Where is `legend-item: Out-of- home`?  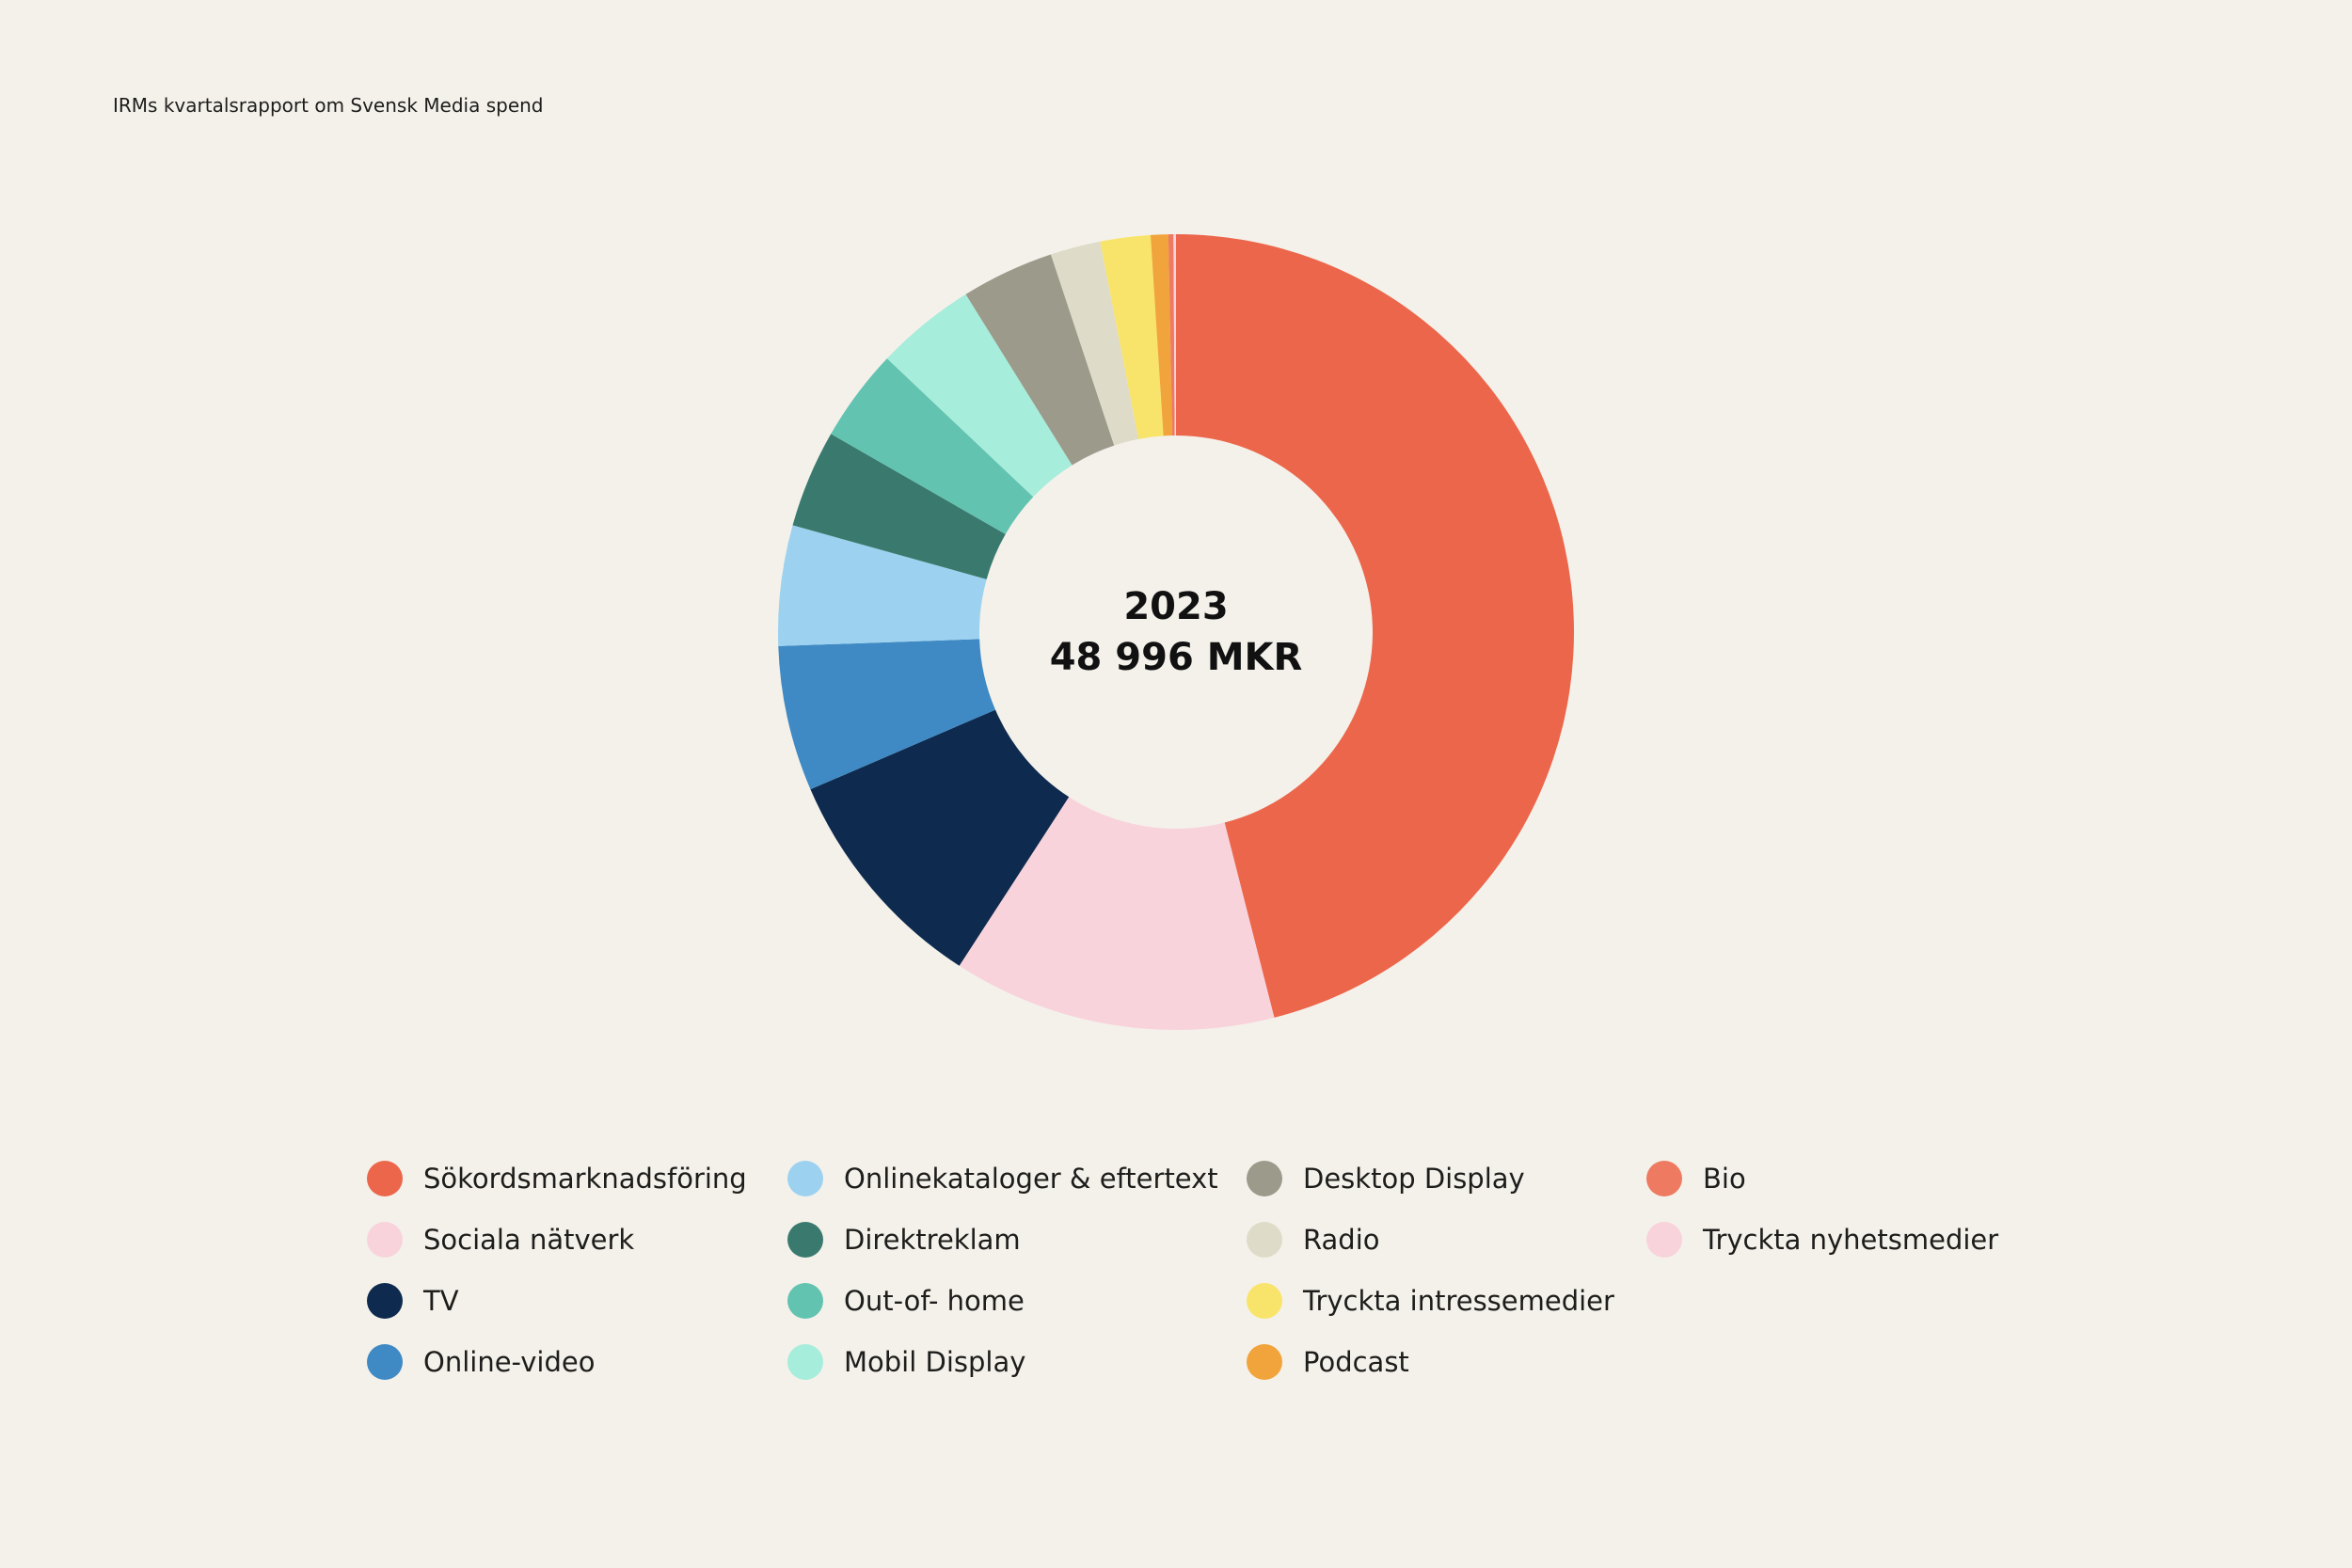
legend-item: Out-of- home is located at coordinates (1017, 1300).